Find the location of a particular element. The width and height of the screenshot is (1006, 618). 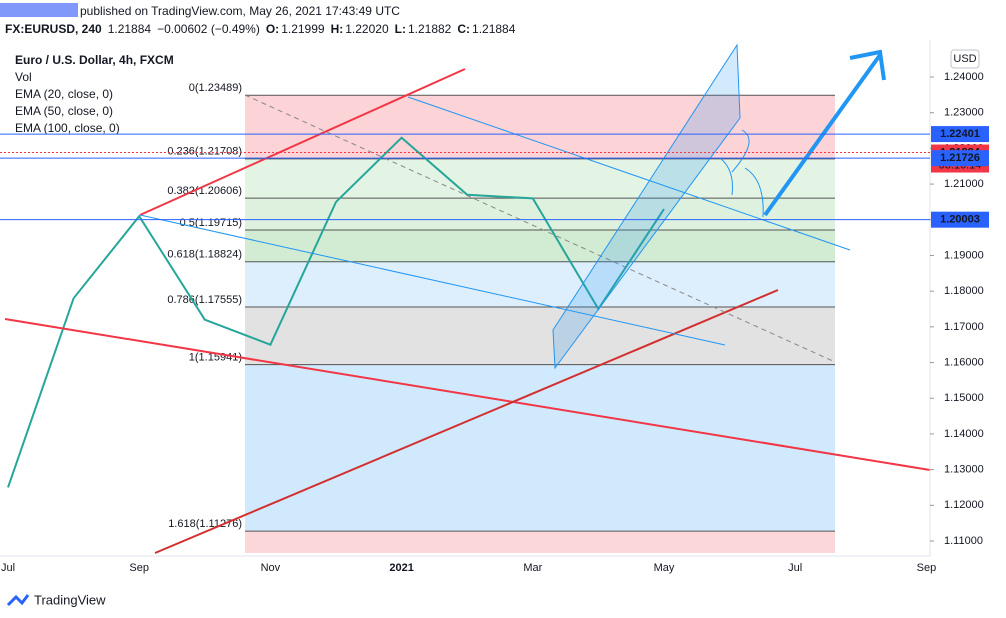

arrow is located at coordinates (822, 135).